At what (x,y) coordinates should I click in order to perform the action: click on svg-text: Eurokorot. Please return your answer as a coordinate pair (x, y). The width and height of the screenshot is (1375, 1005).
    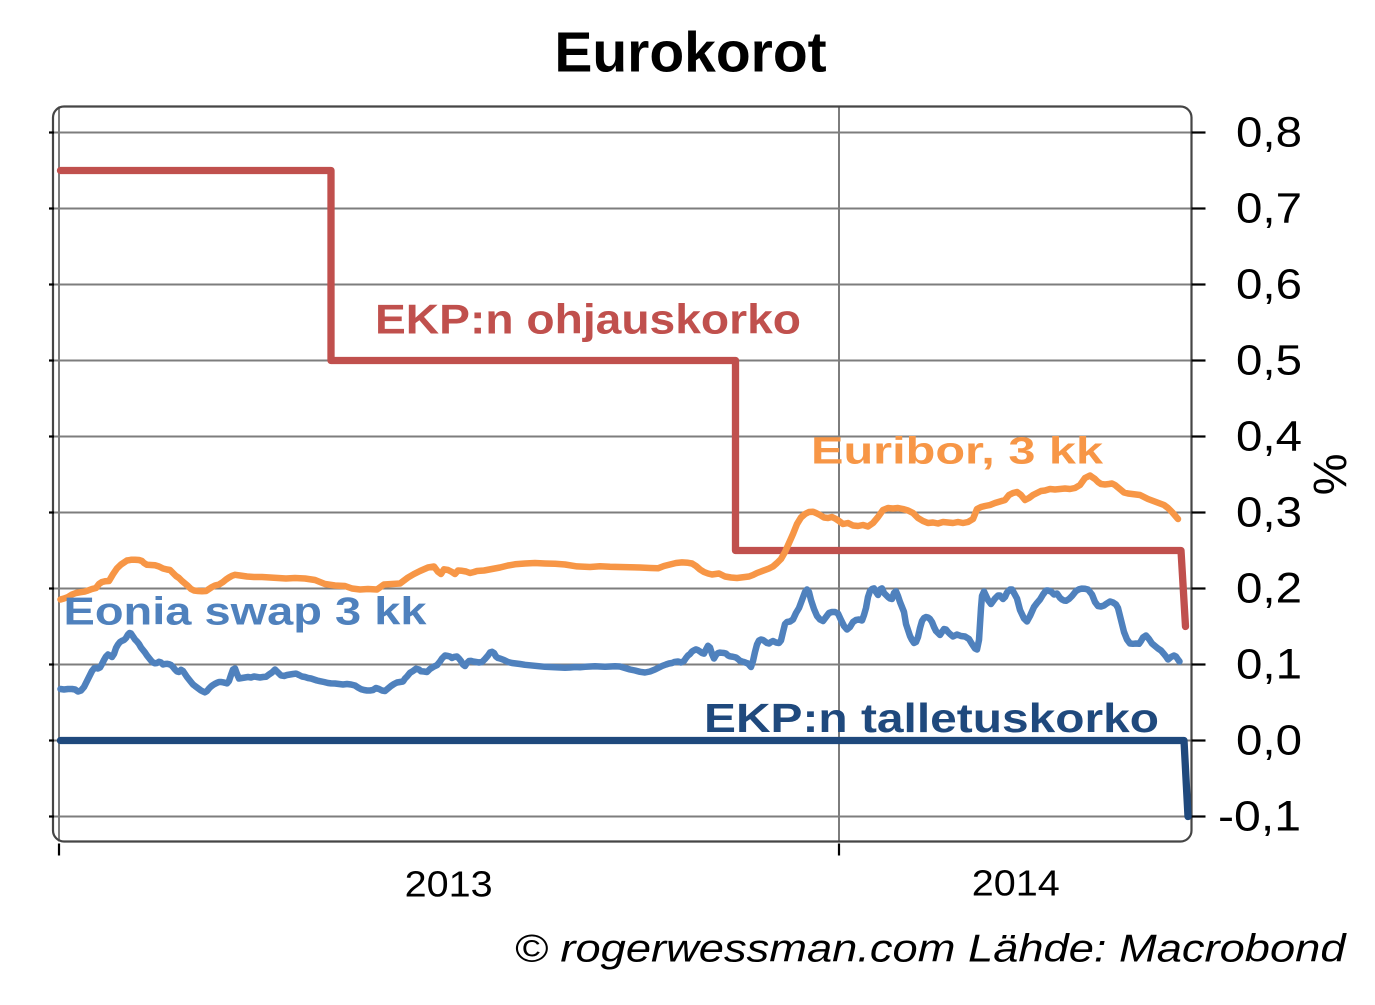
    Looking at the image, I should click on (690, 52).